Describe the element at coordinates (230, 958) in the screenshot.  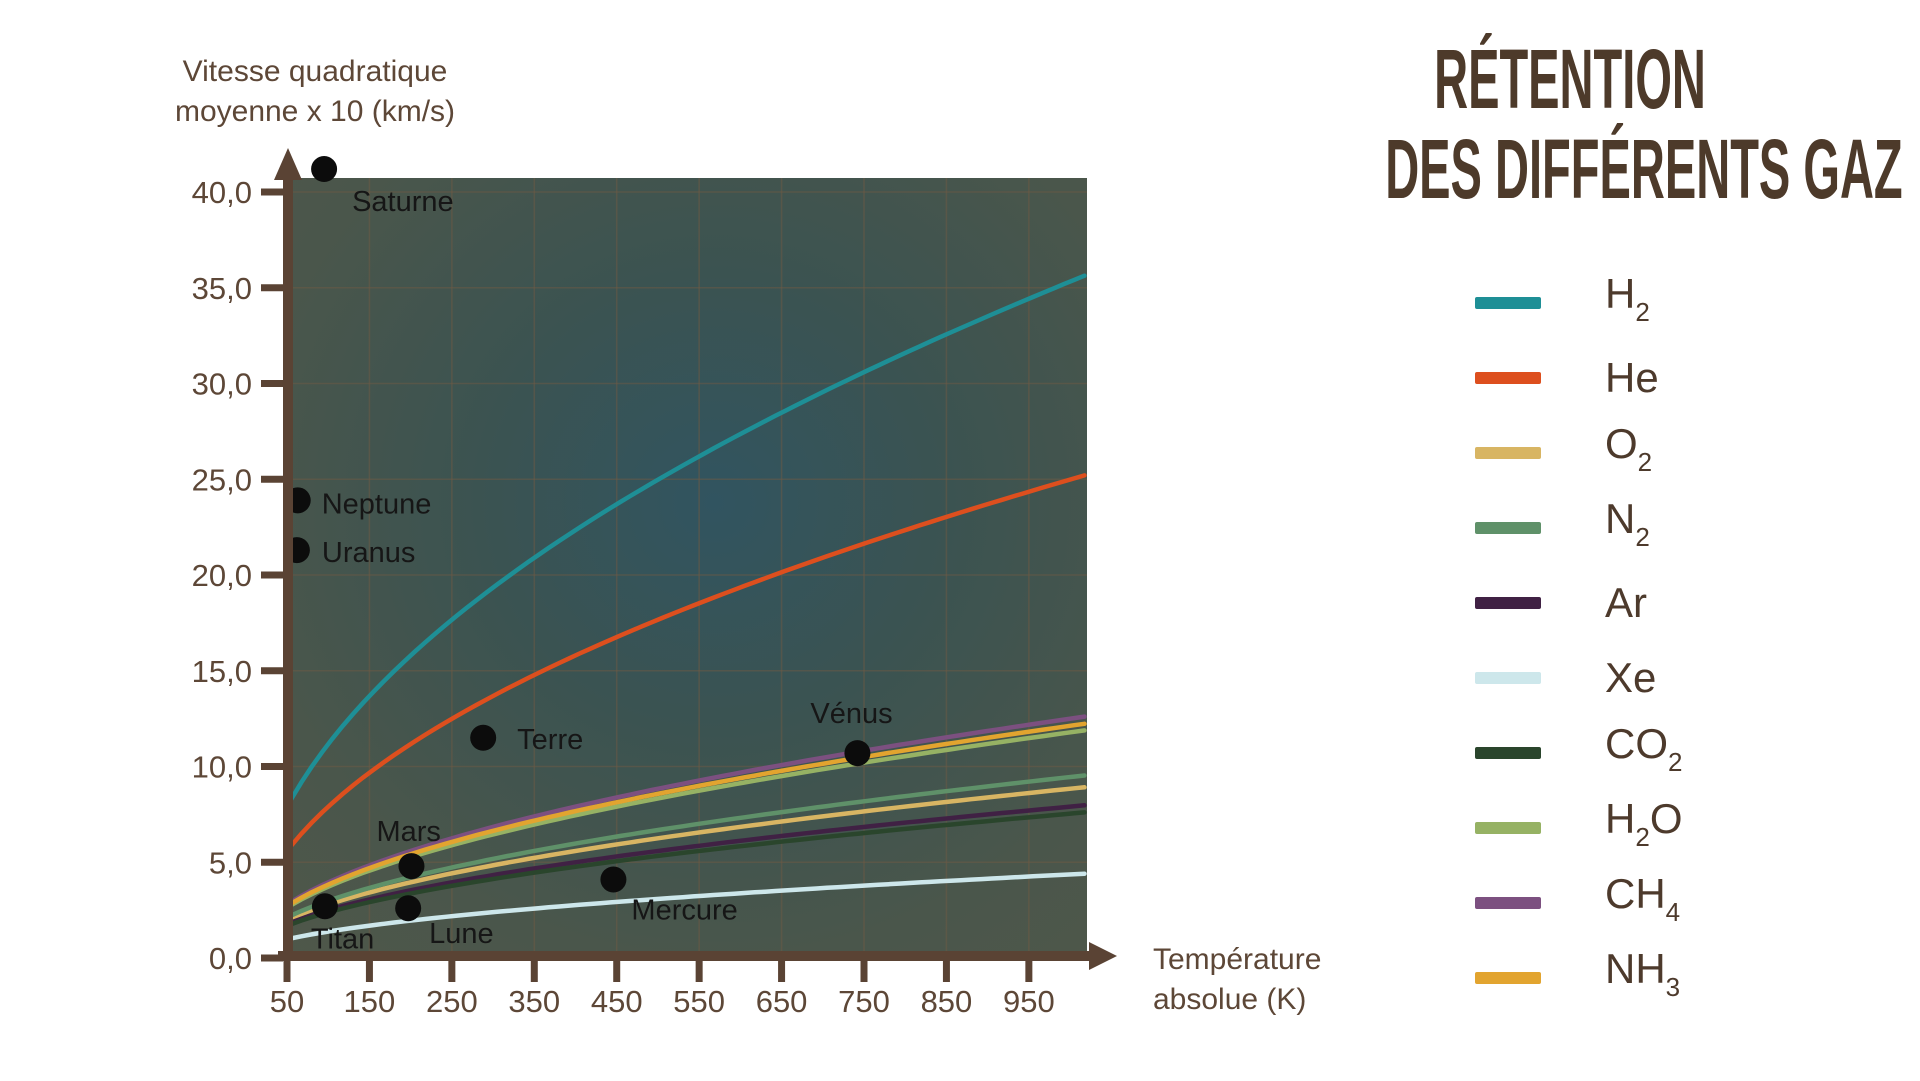
I see `y-tick-label: 0,0` at that location.